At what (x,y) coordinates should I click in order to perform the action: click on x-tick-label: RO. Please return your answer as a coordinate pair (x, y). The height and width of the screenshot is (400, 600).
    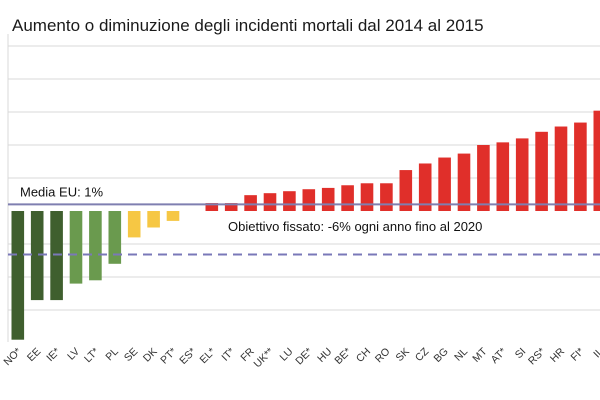
    Looking at the image, I should click on (383, 356).